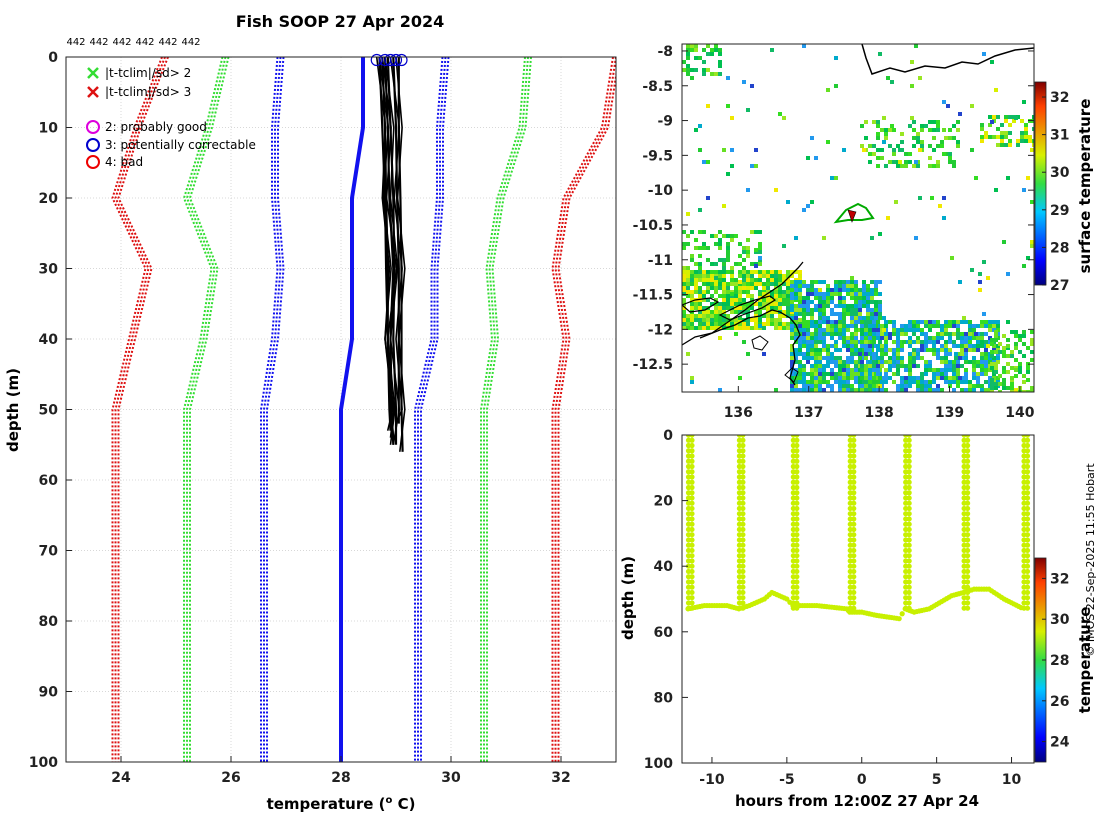 The width and height of the screenshot is (1100, 820). I want to click on profile-count: 442, so click(98, 42).